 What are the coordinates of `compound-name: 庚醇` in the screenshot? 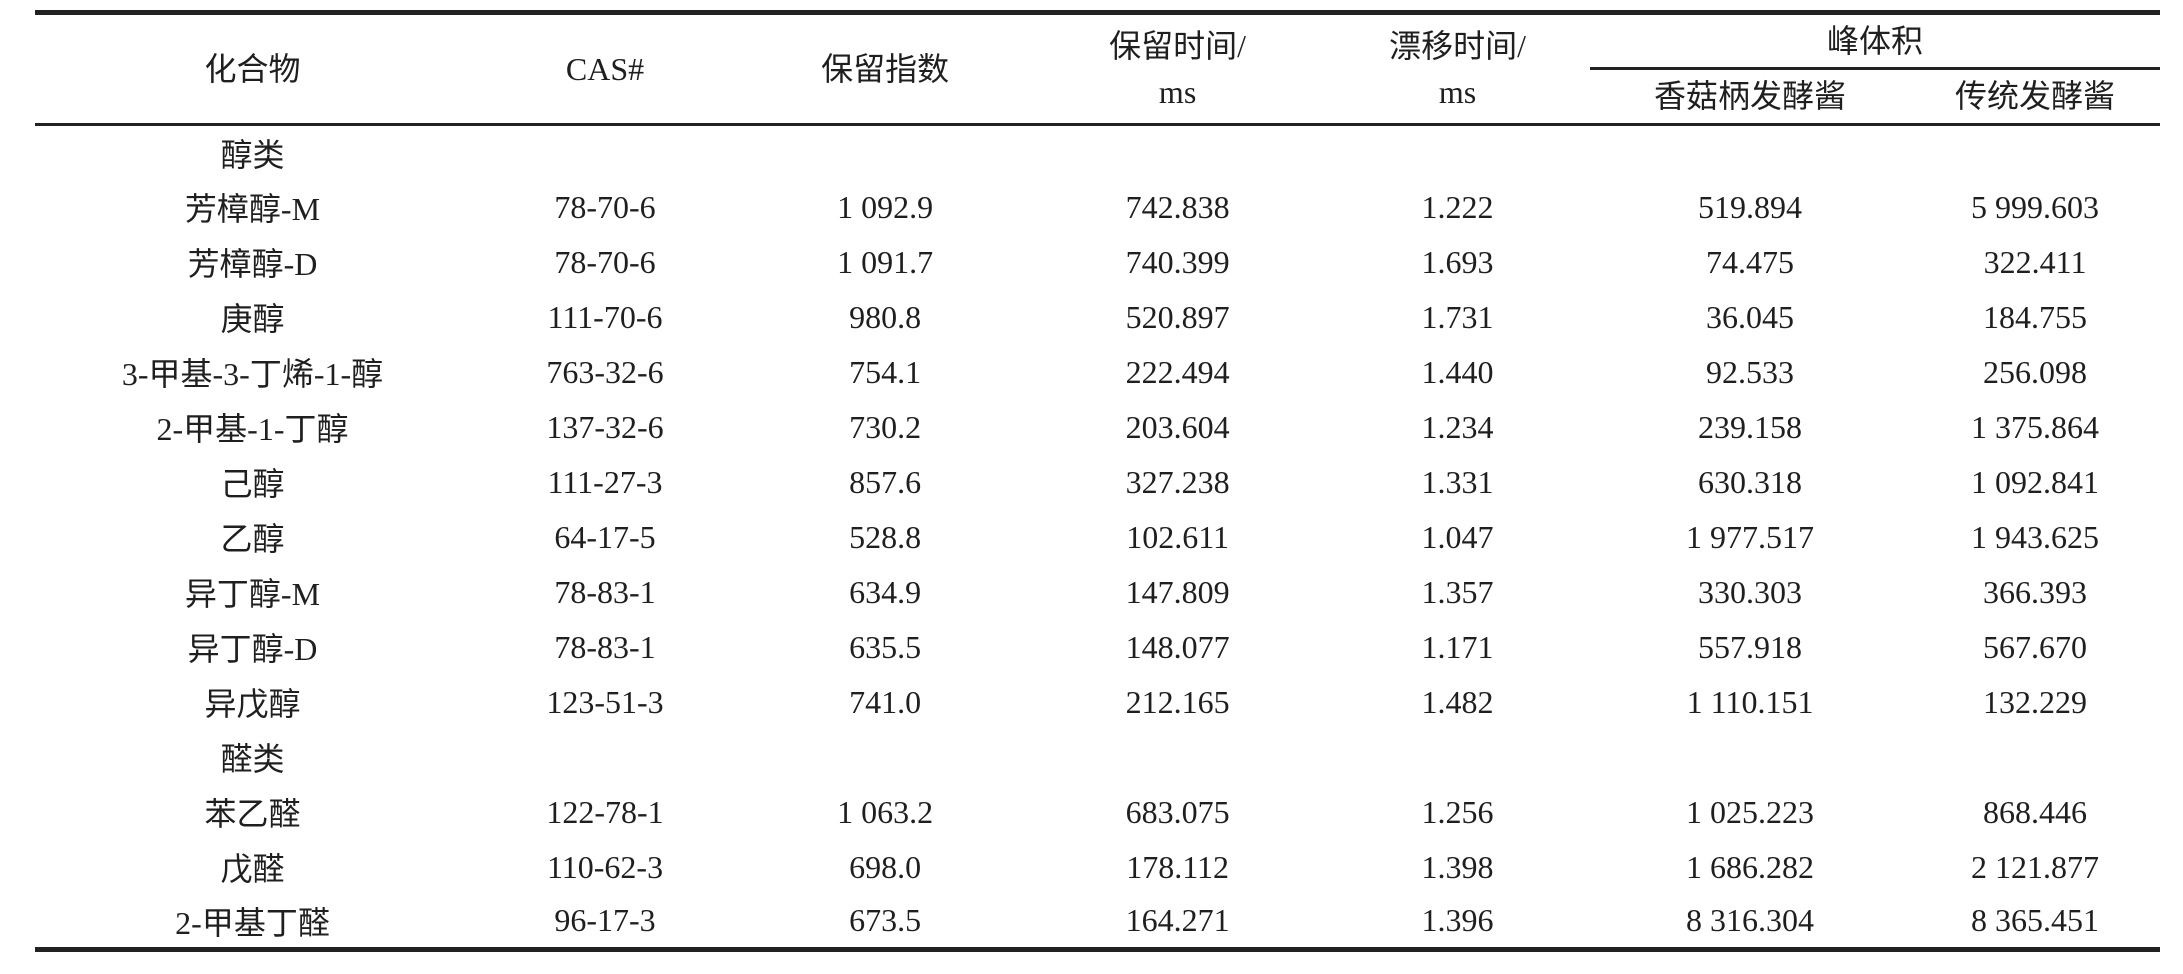 It's located at (252, 319).